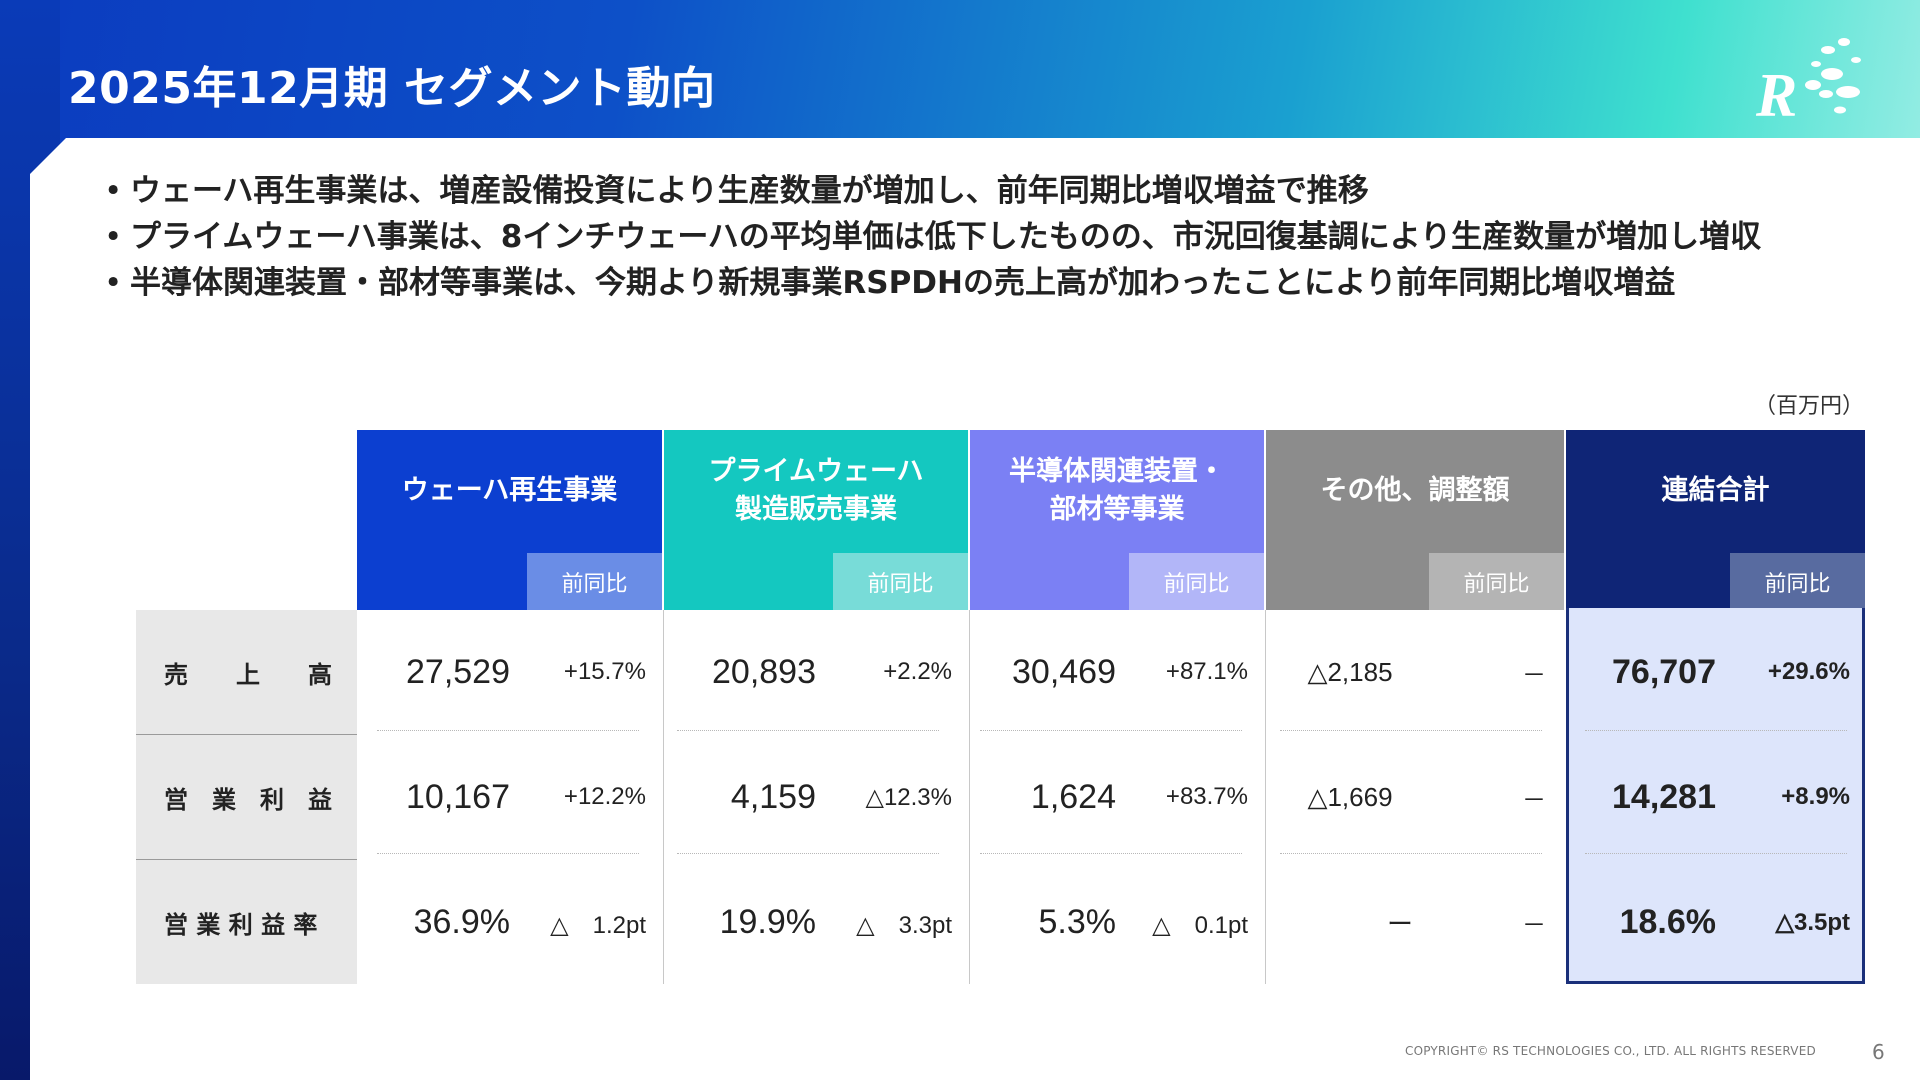 This screenshot has width=1920, height=1080. Describe the element at coordinates (1350, 671) in the screenshot. I see `sales-value: △2,185` at that location.